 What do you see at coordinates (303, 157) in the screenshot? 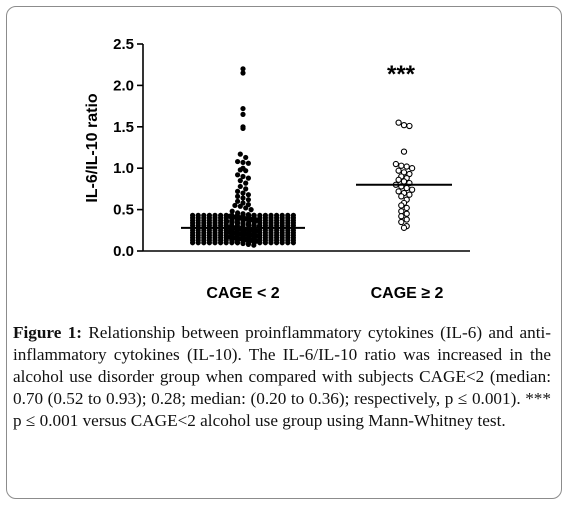
I see `points-layer` at bounding box center [303, 157].